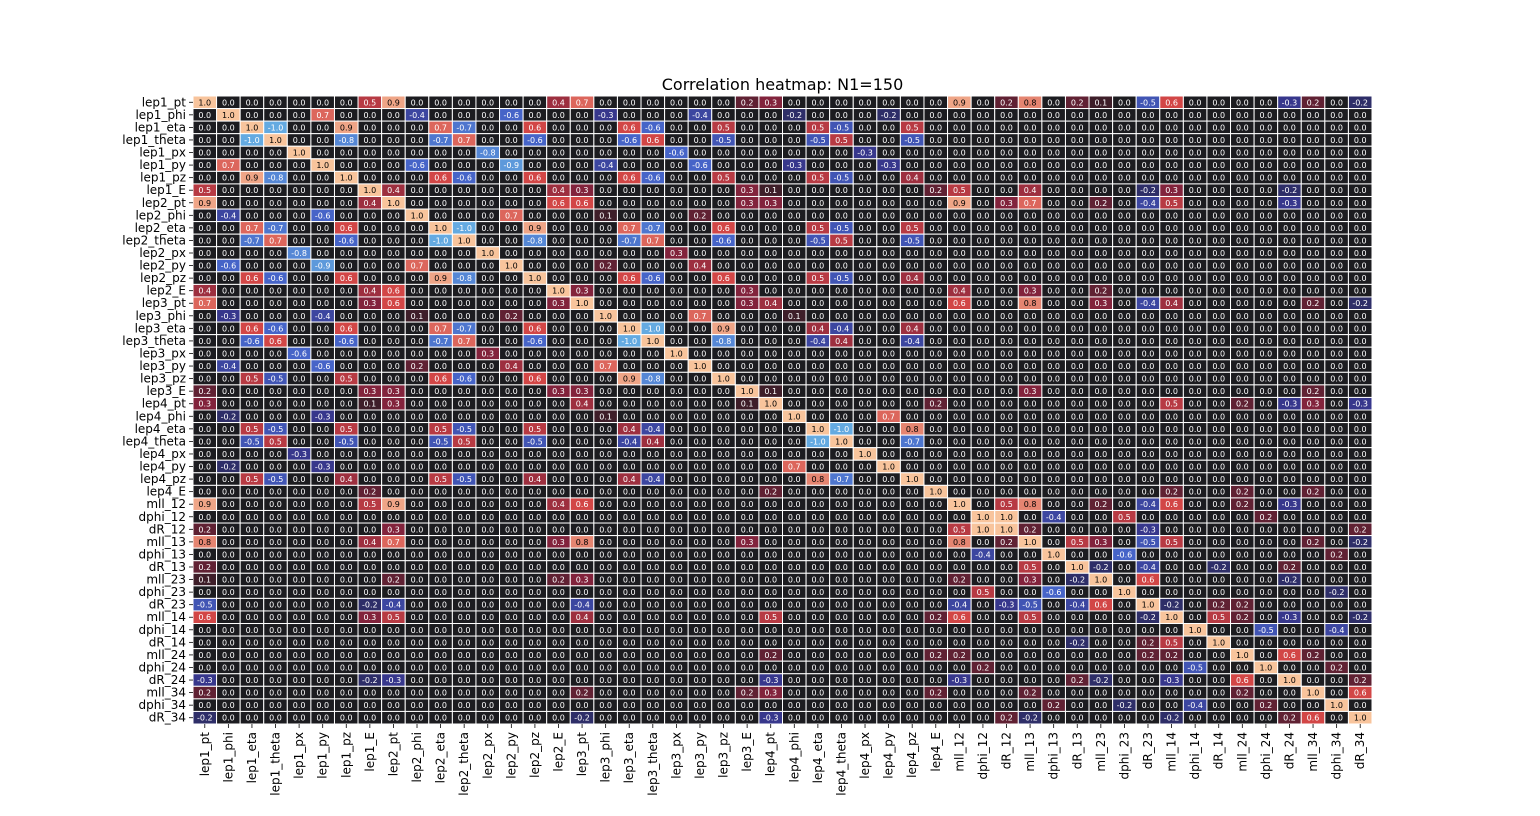  What do you see at coordinates (1289, 391) in the screenshot?
I see `heatmap-cell-label-lep3_E-dR_24: 0.0` at bounding box center [1289, 391].